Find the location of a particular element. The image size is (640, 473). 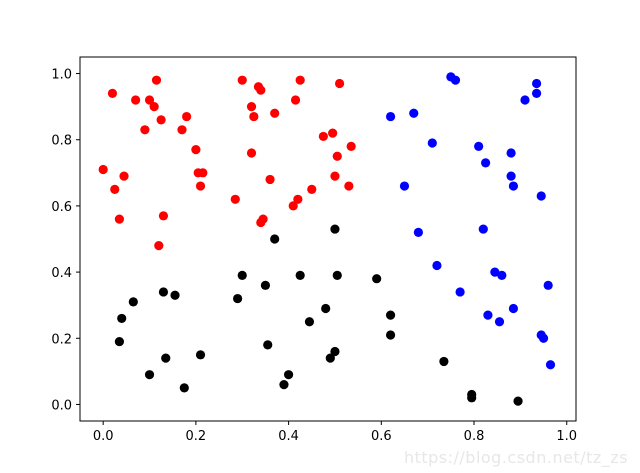

x-tick-label: 1.0 is located at coordinates (566, 436).